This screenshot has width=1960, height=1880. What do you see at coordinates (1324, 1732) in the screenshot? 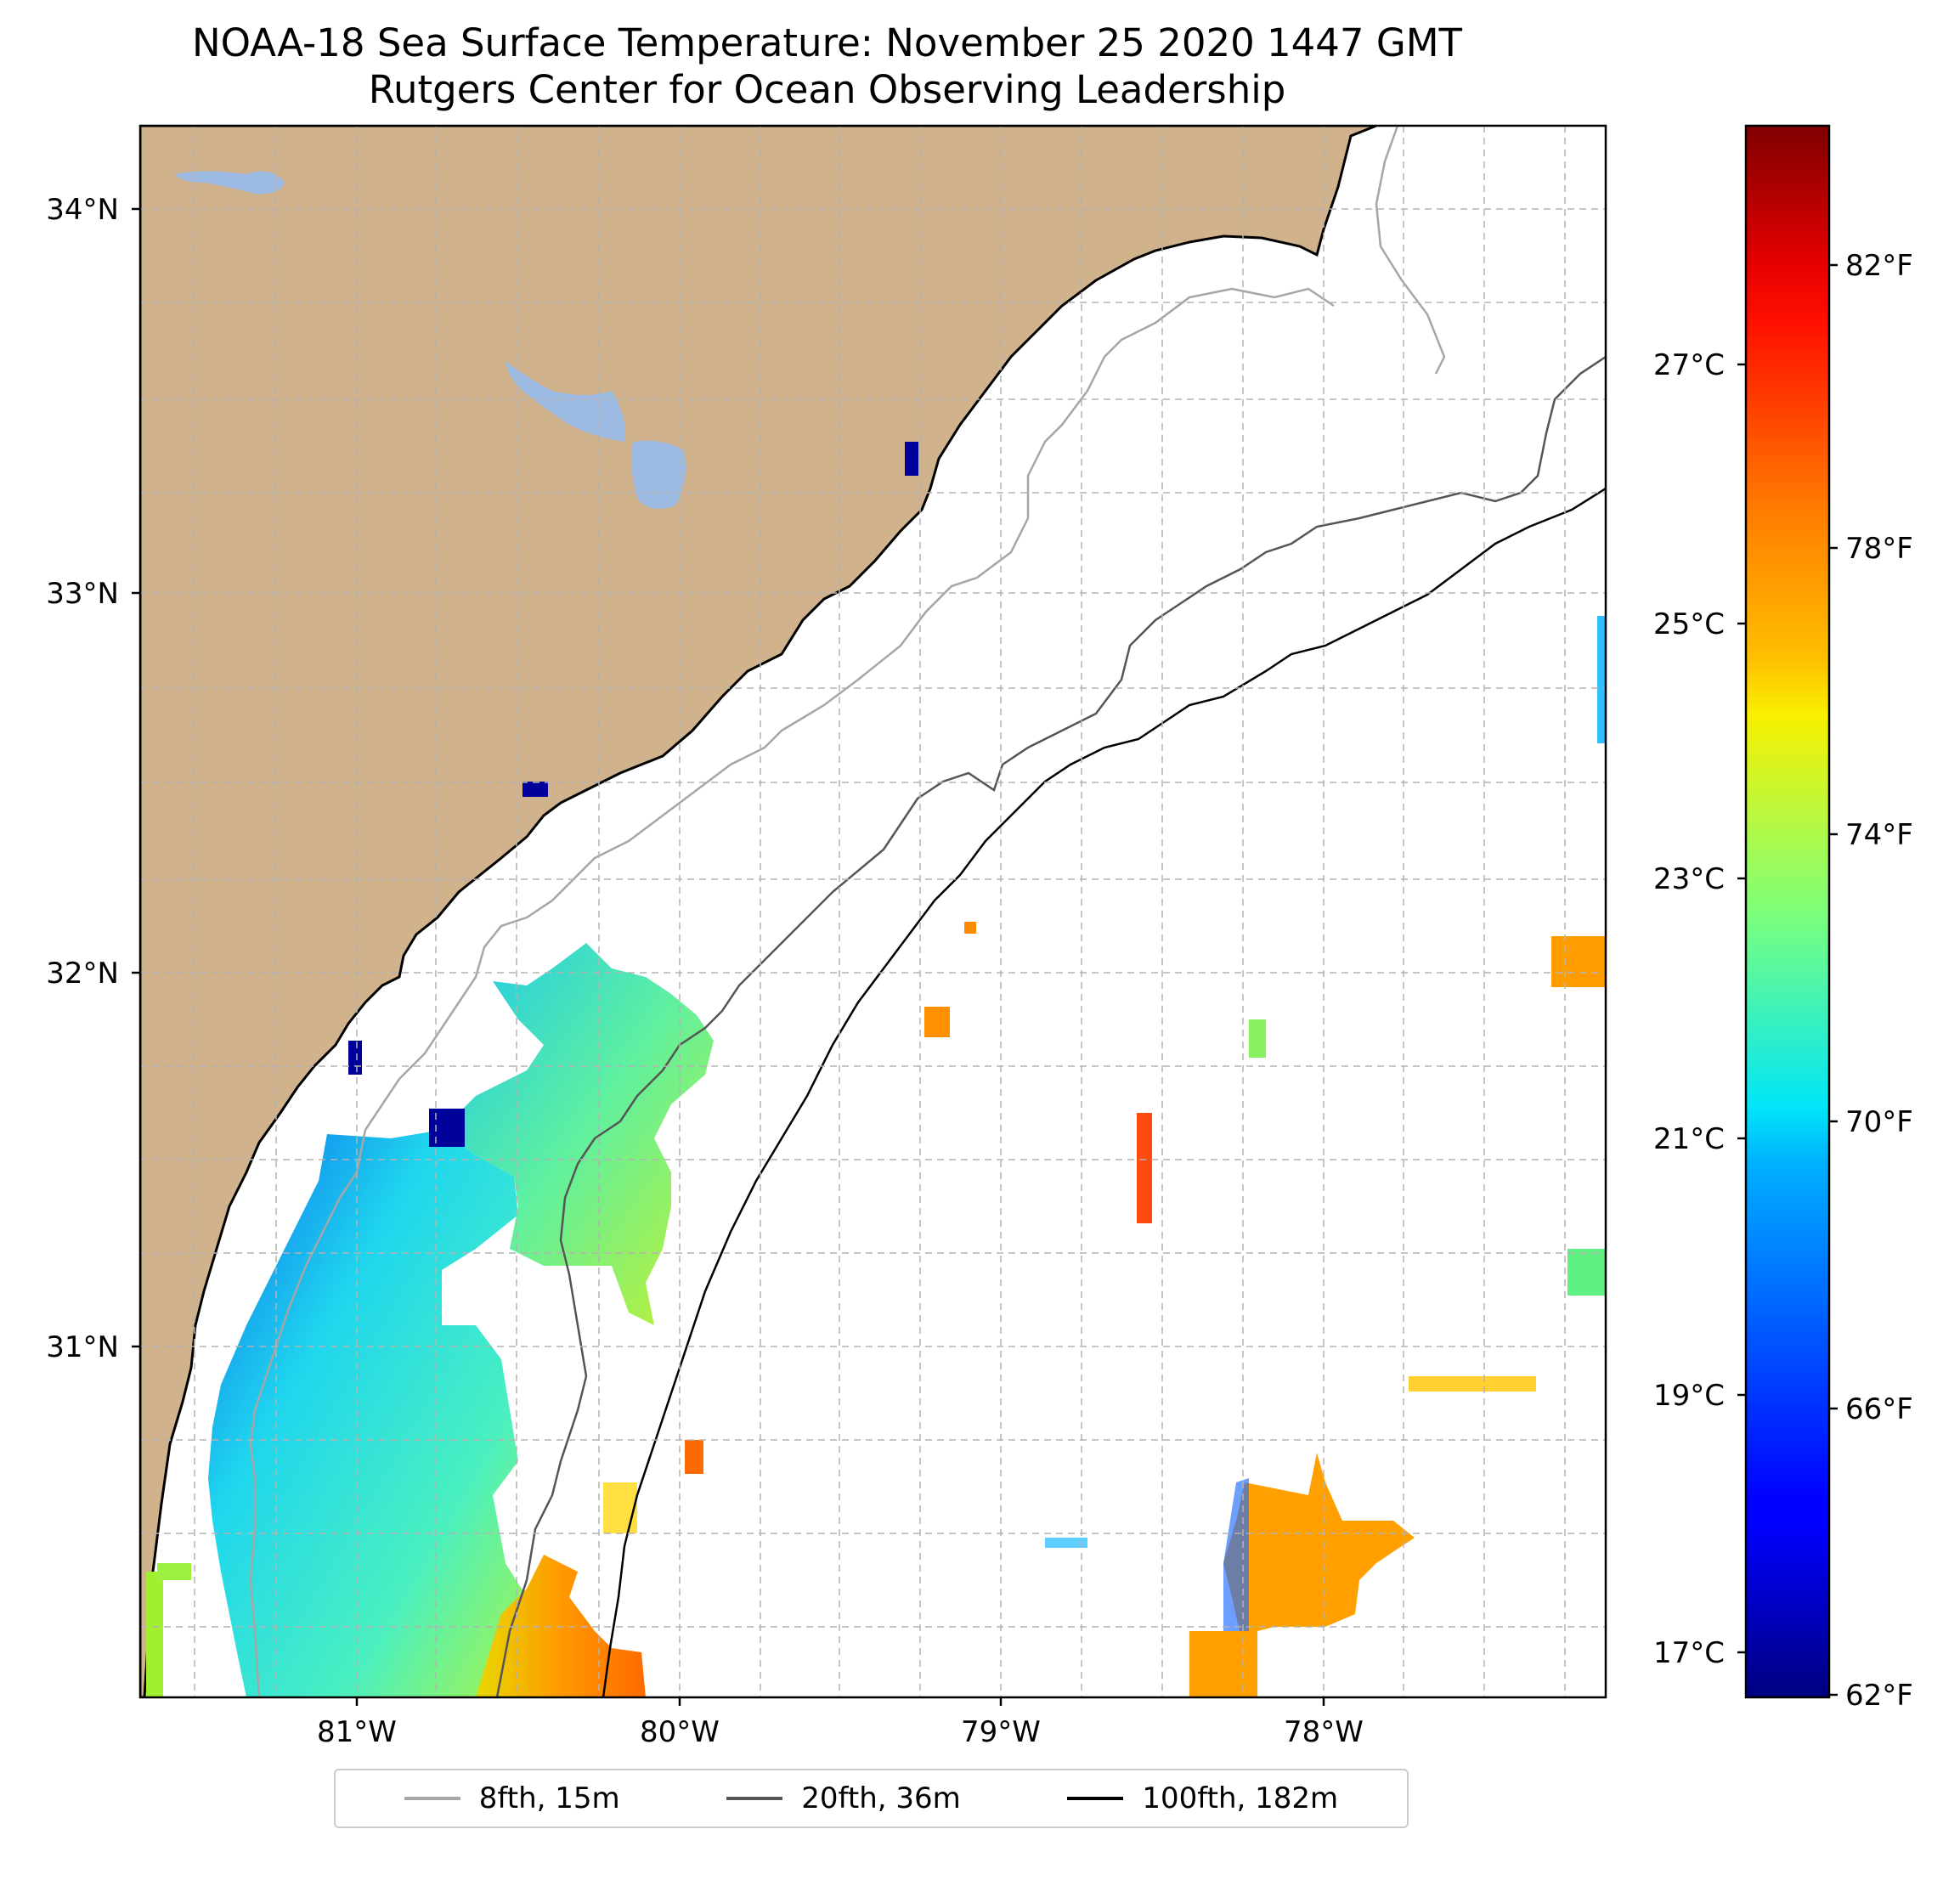
I see `lon-tick-label: 78°W` at bounding box center [1324, 1732].